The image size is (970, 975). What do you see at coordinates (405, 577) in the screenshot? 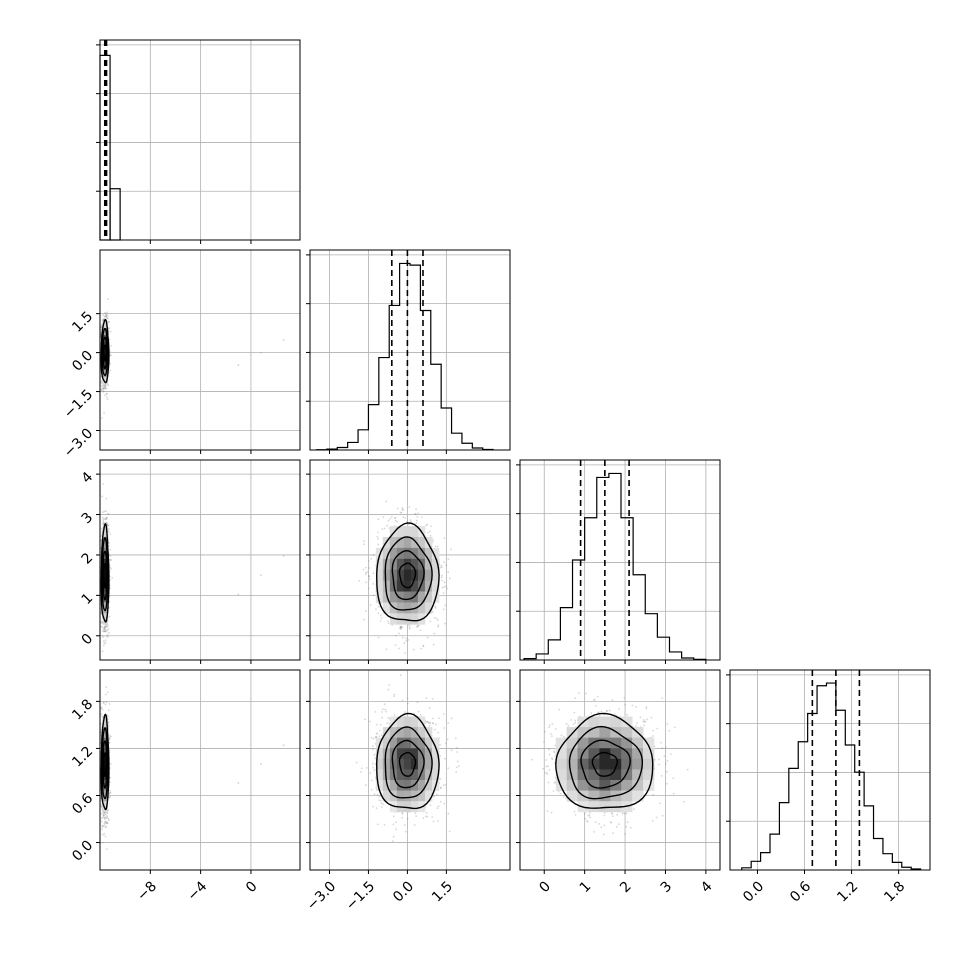
I see `joint-content` at bounding box center [405, 577].